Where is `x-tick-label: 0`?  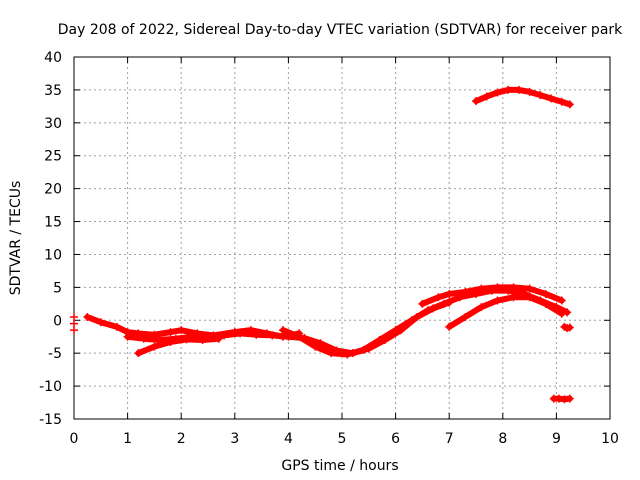
x-tick-label: 0 is located at coordinates (74, 439).